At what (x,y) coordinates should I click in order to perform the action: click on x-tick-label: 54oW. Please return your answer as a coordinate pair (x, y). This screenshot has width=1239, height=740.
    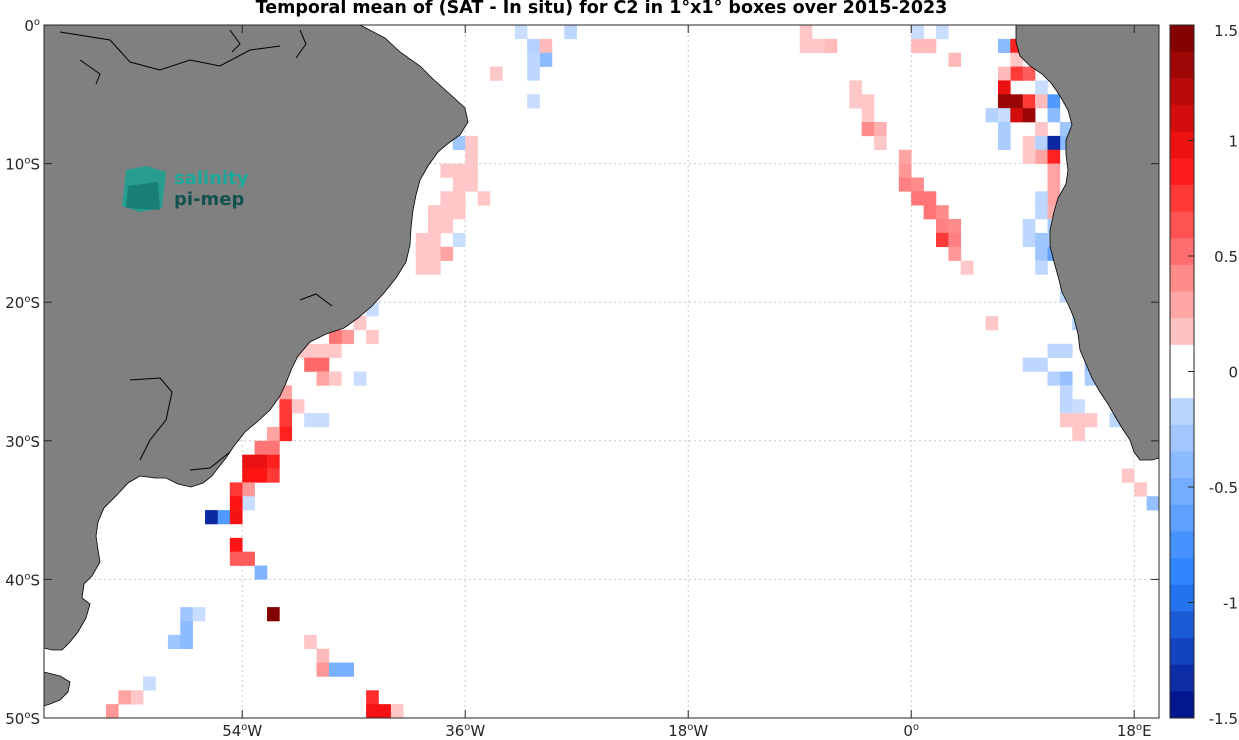
    Looking at the image, I should click on (242, 731).